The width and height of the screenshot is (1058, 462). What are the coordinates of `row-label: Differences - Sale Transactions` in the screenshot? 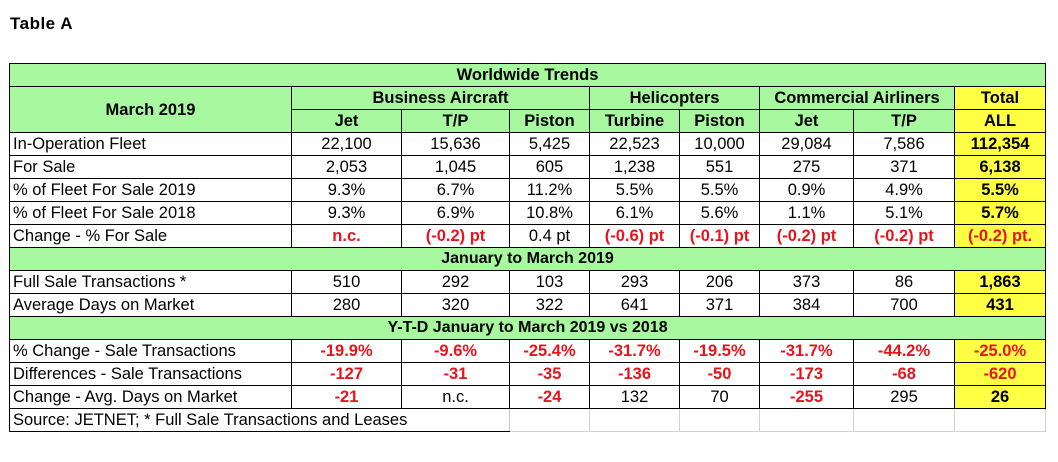 It's located at (150, 374).